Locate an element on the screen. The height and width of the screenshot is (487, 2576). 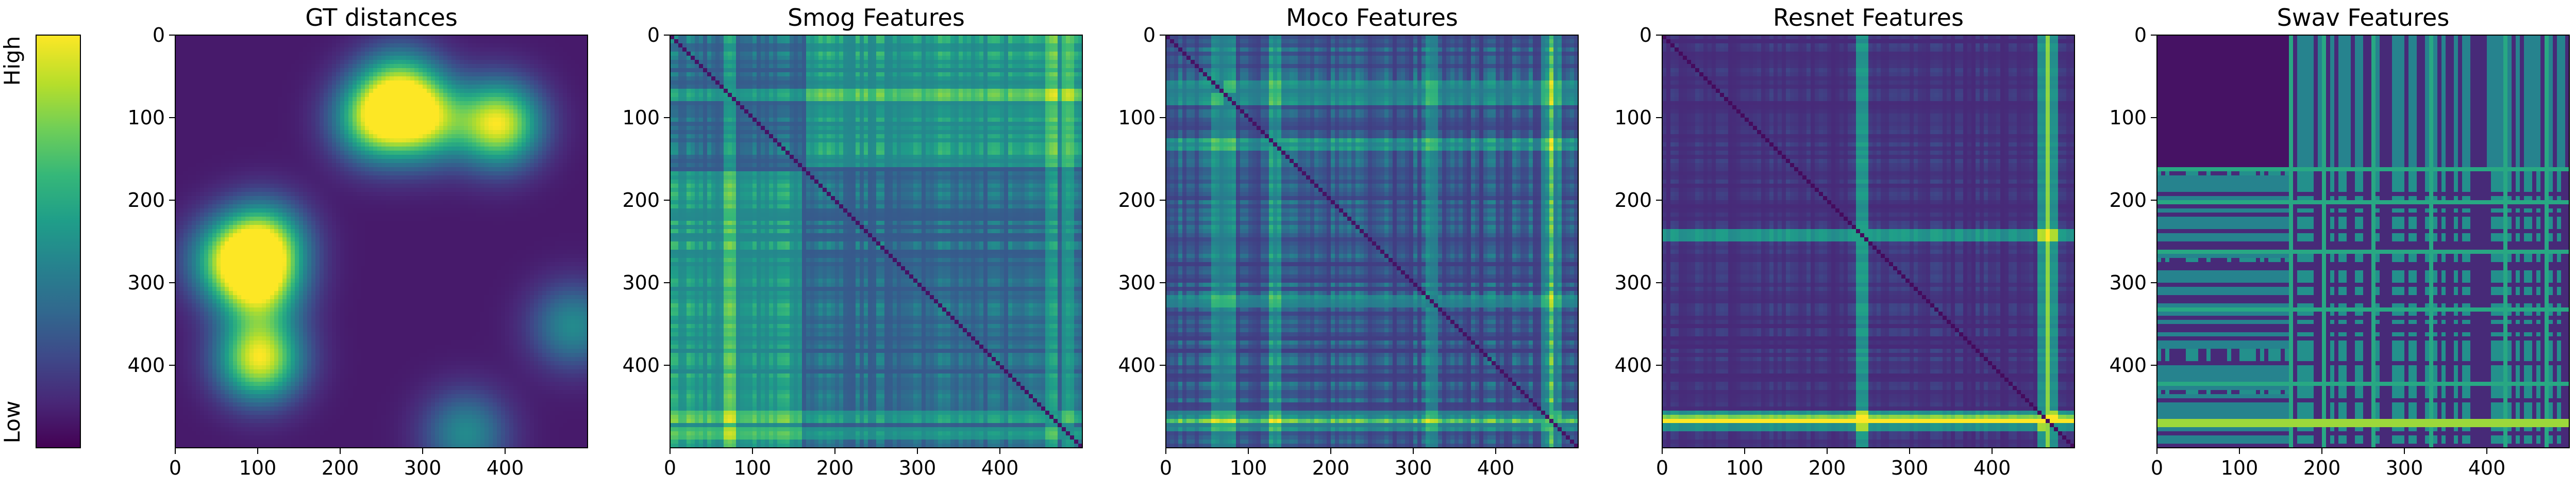
panel-title: GT distances is located at coordinates (381, 17).